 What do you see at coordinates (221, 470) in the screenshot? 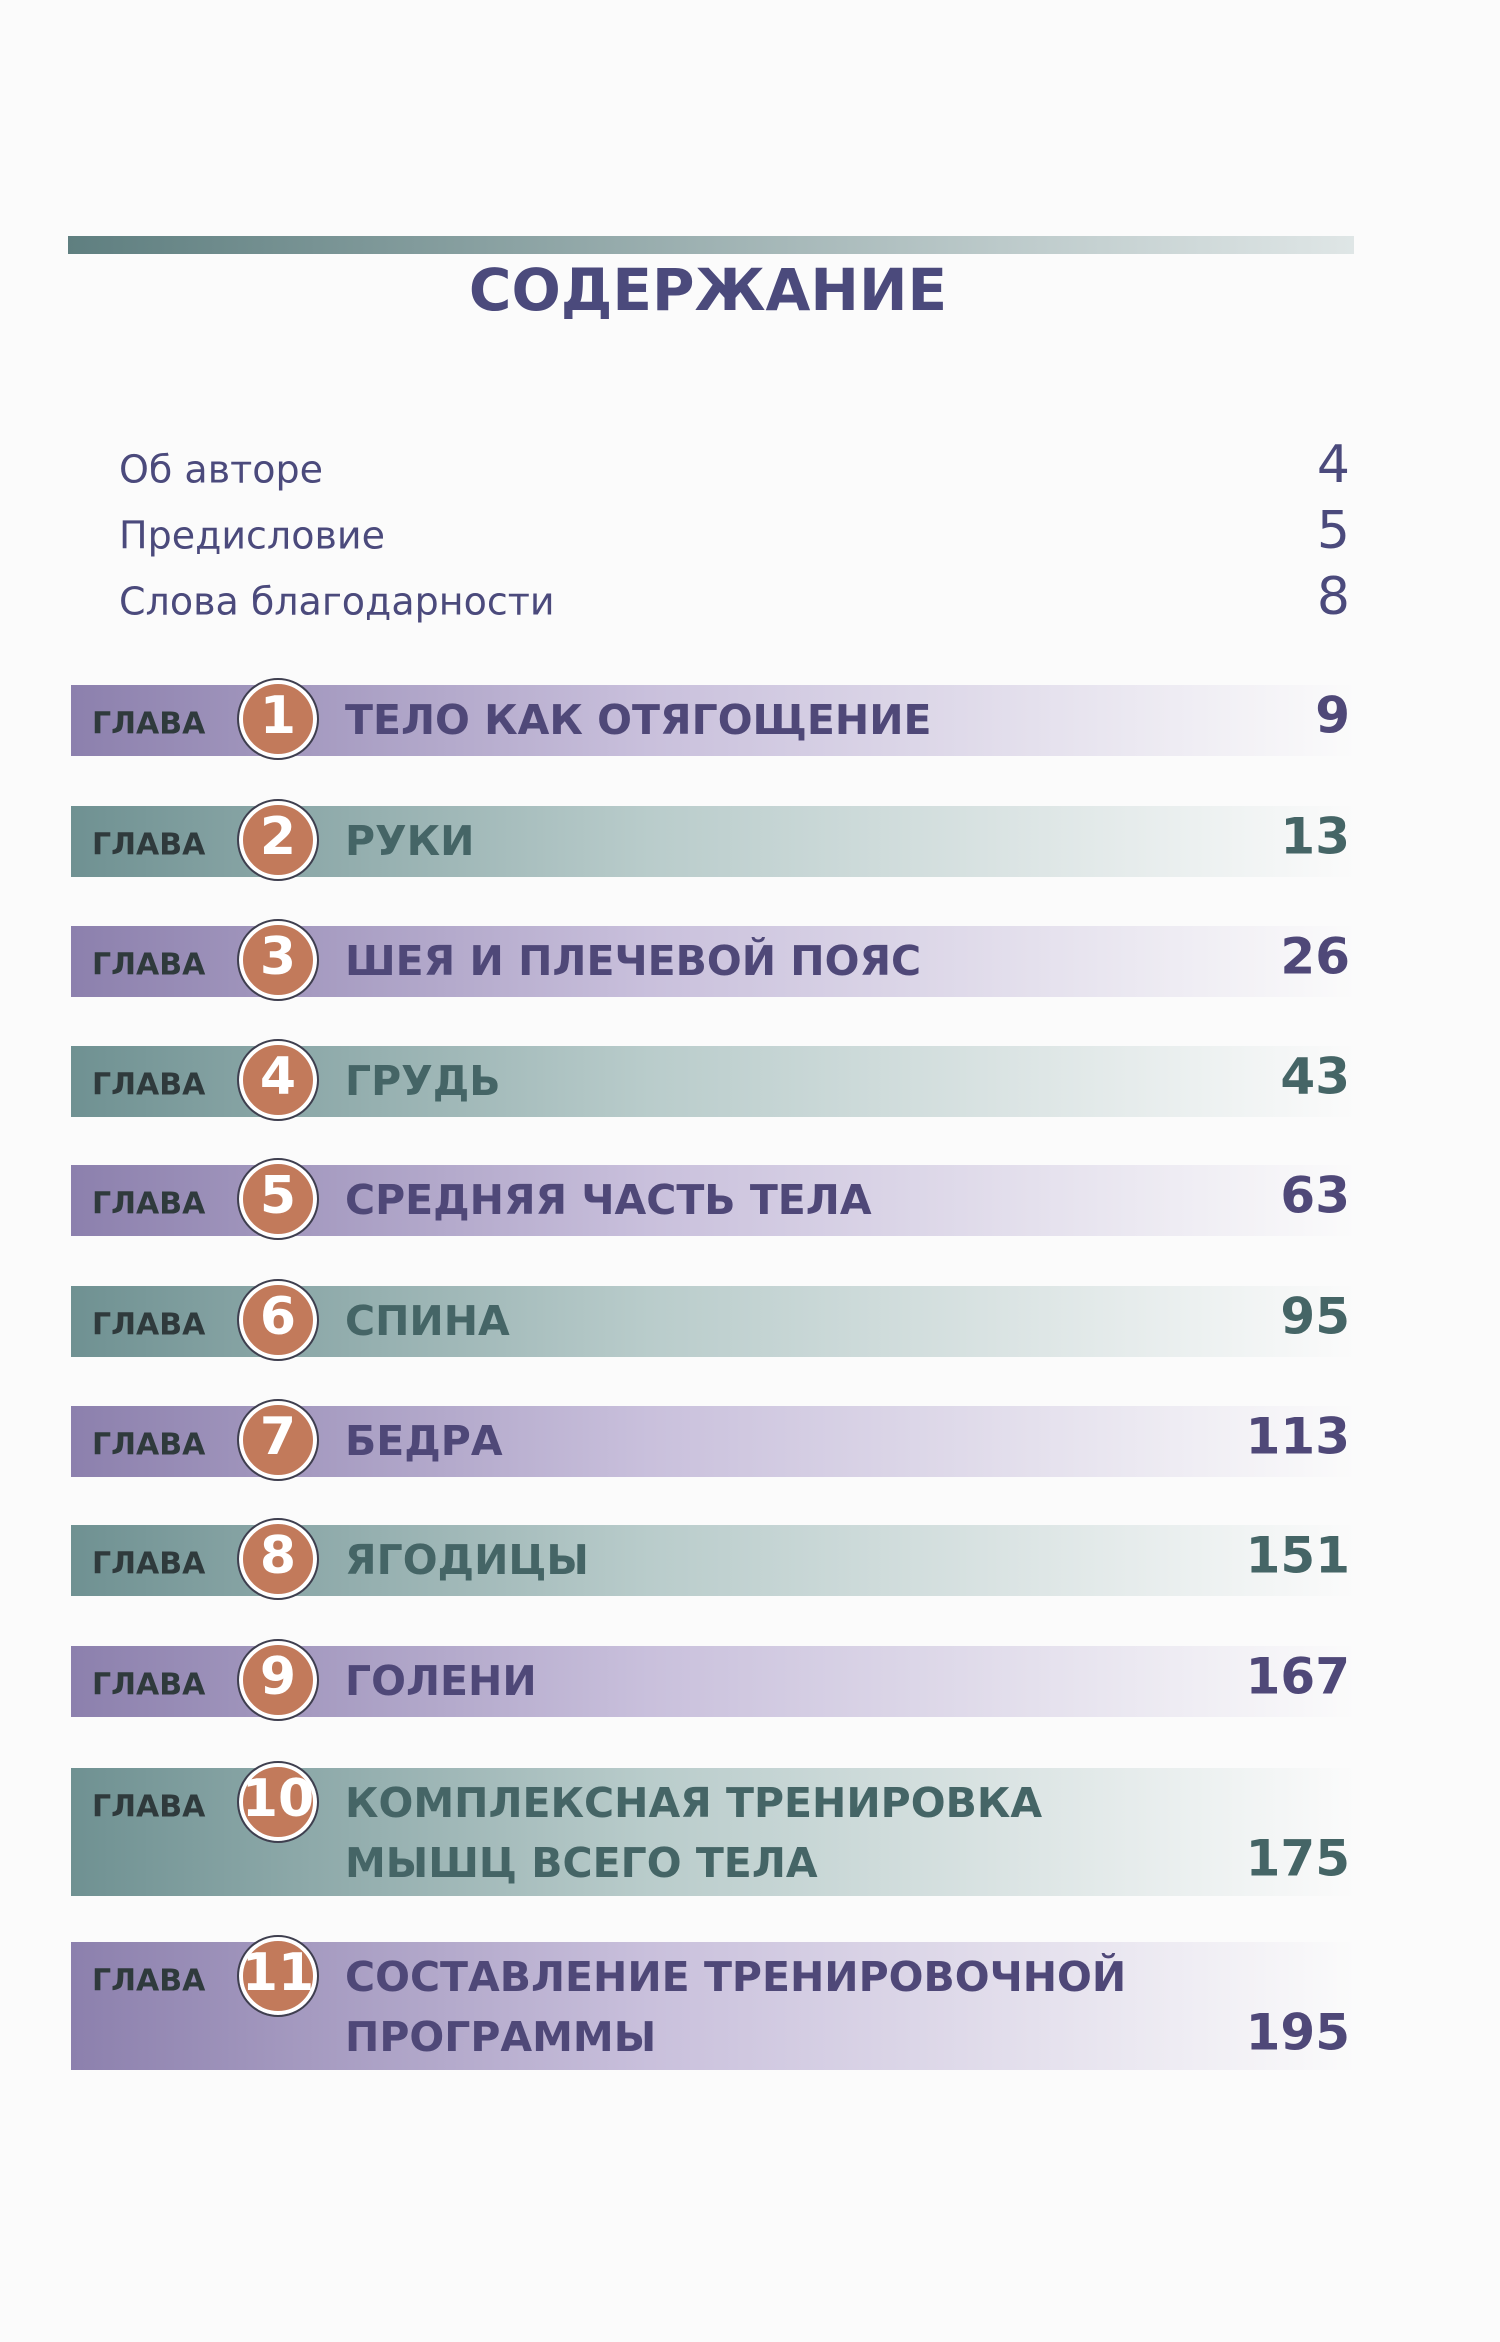
I see `entry-title: Об авторе` at bounding box center [221, 470].